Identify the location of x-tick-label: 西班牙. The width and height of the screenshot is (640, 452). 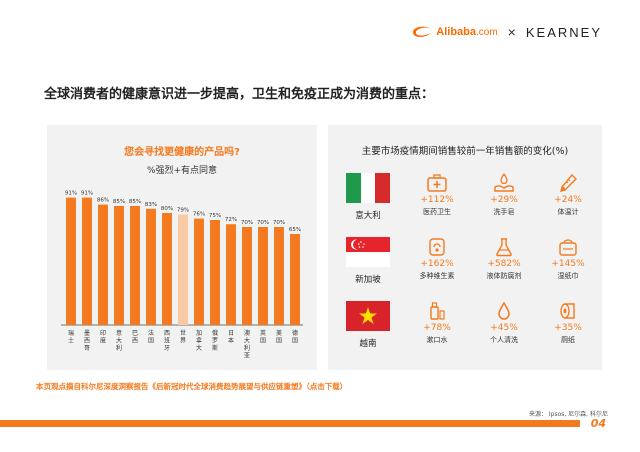
(167, 341).